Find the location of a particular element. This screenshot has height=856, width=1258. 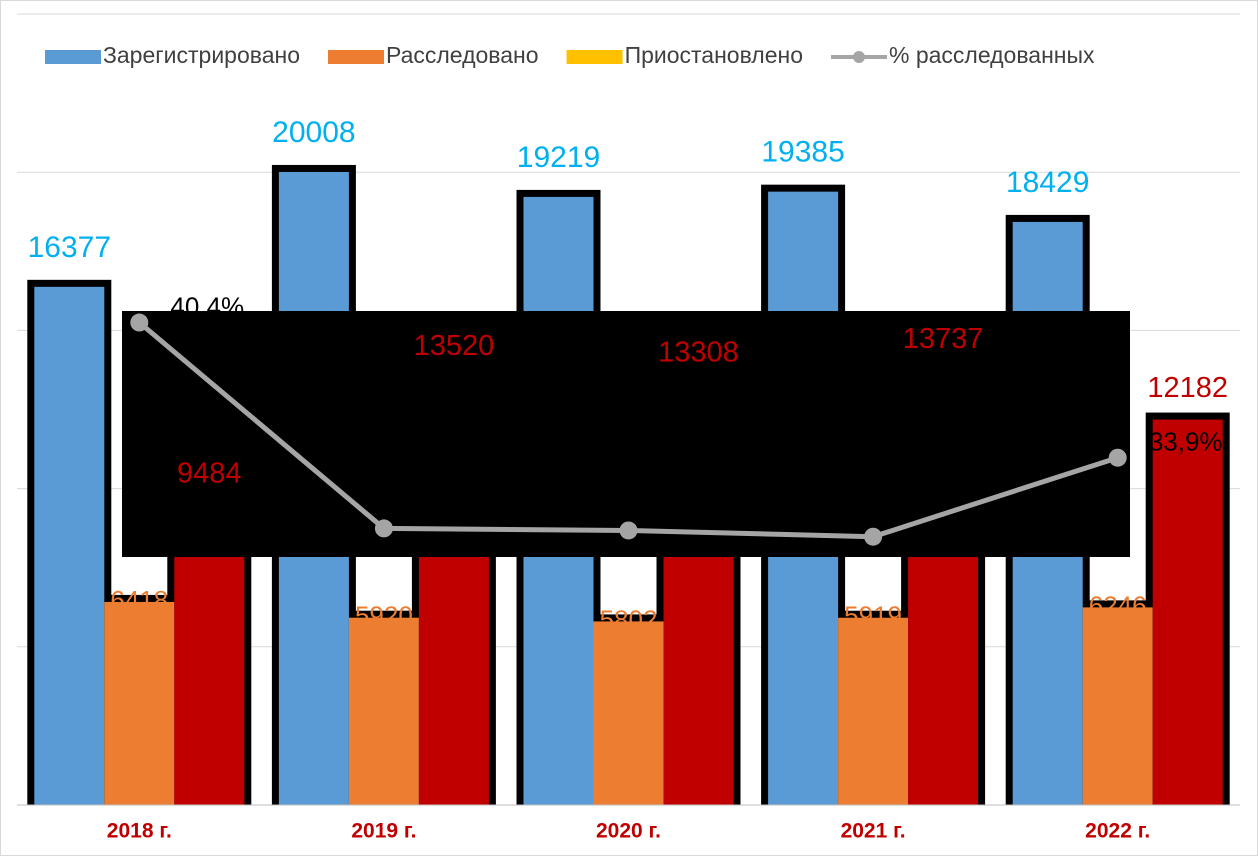

bar-value-label: 13737 is located at coordinates (943, 339).